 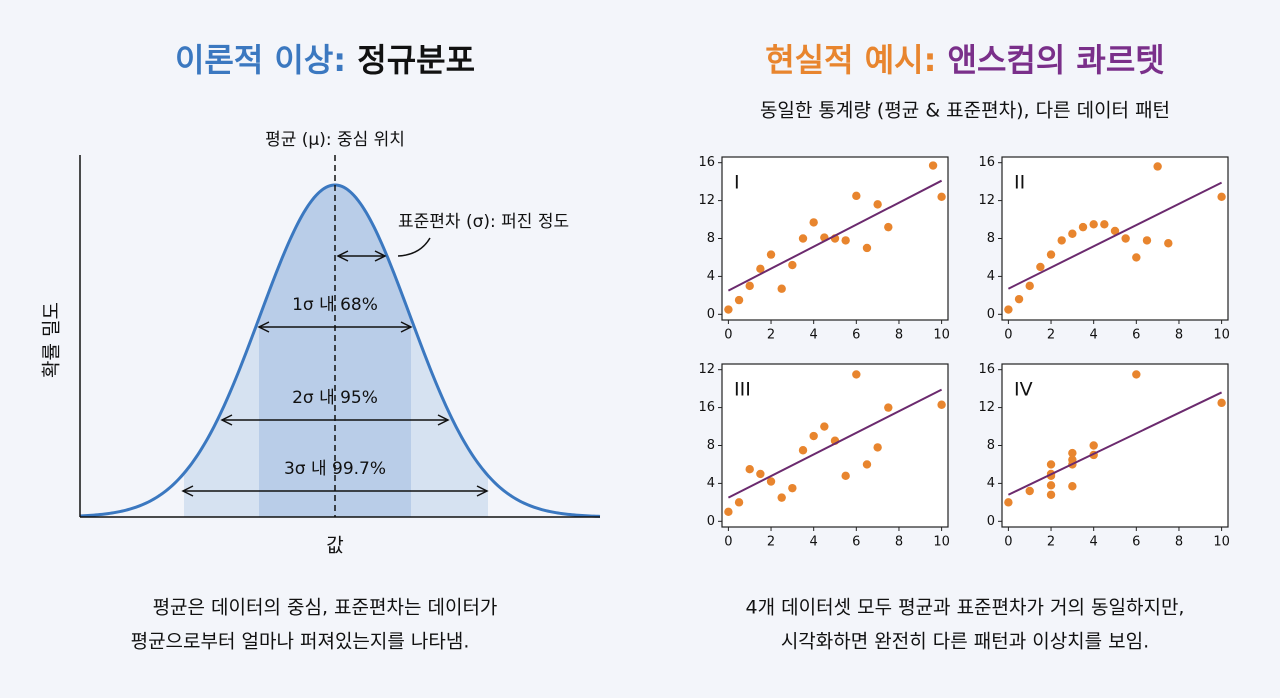 I want to click on right-caption: 시각화하면 완전히 다른 패턴과 이상치를 보임., so click(x=965, y=642).